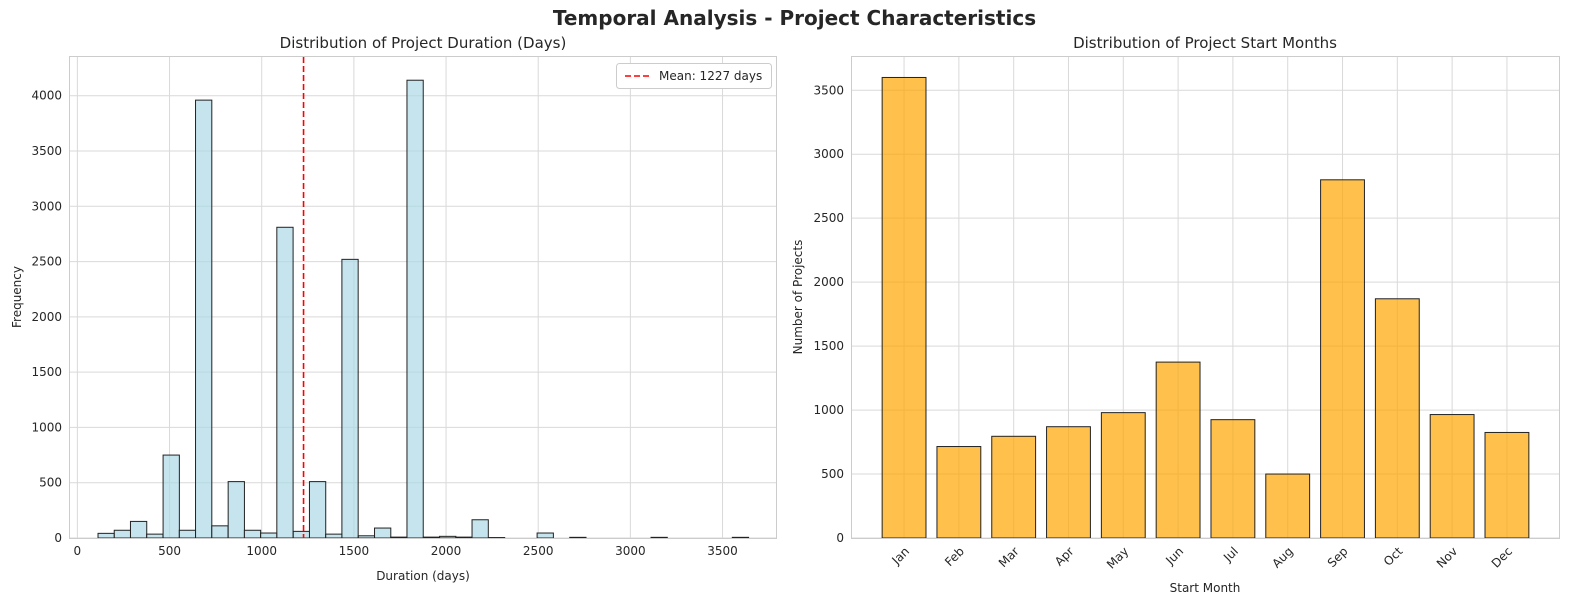 The width and height of the screenshot is (1589, 608). Describe the element at coordinates (828, 314) in the screenshot. I see `start-month-y-ticks: 0 500 1000 1500 2000 2500 3000 3500` at that location.